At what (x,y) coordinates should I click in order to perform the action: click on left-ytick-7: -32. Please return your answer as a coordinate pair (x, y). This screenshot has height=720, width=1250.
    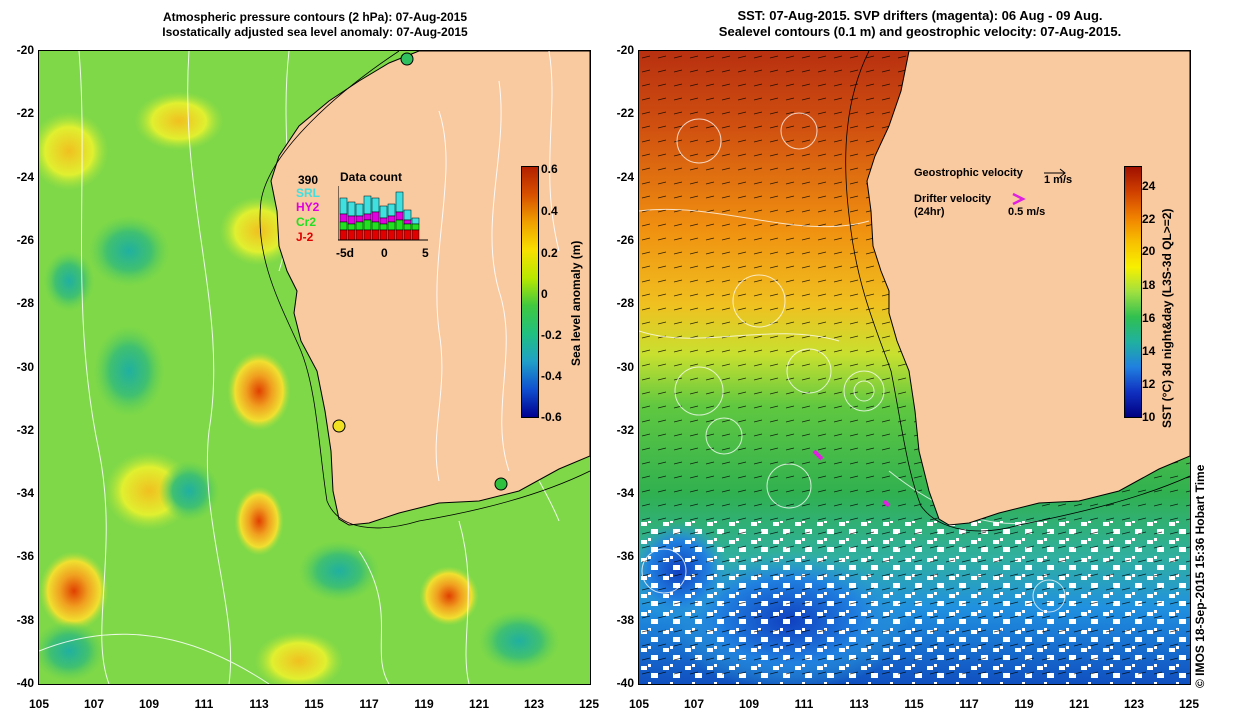
    Looking at the image, I should click on (25, 430).